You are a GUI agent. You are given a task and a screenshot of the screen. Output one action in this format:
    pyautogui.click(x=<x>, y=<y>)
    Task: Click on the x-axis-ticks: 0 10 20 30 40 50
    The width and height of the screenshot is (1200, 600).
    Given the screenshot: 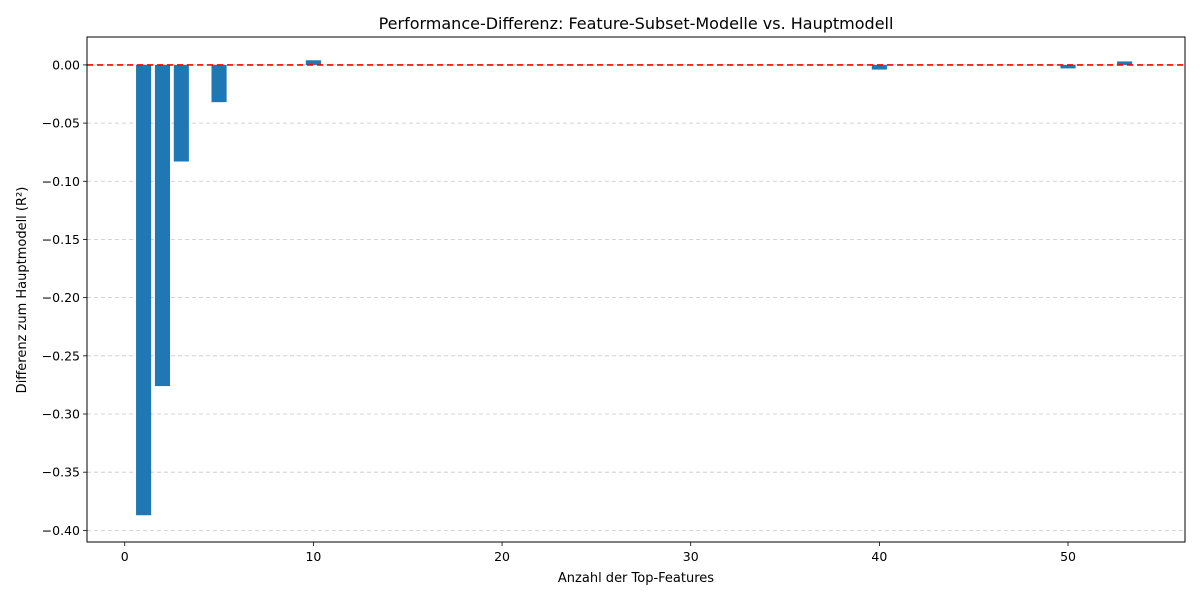 What is the action you would take?
    pyautogui.click(x=598, y=553)
    